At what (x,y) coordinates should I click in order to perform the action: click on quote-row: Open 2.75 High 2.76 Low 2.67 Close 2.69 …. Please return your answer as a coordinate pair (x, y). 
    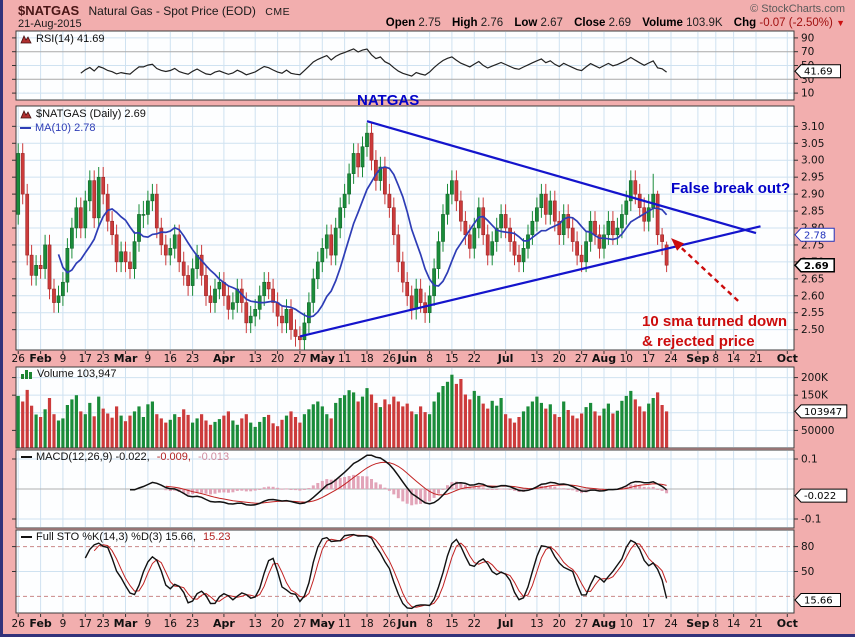
    Looking at the image, I should click on (611, 23).